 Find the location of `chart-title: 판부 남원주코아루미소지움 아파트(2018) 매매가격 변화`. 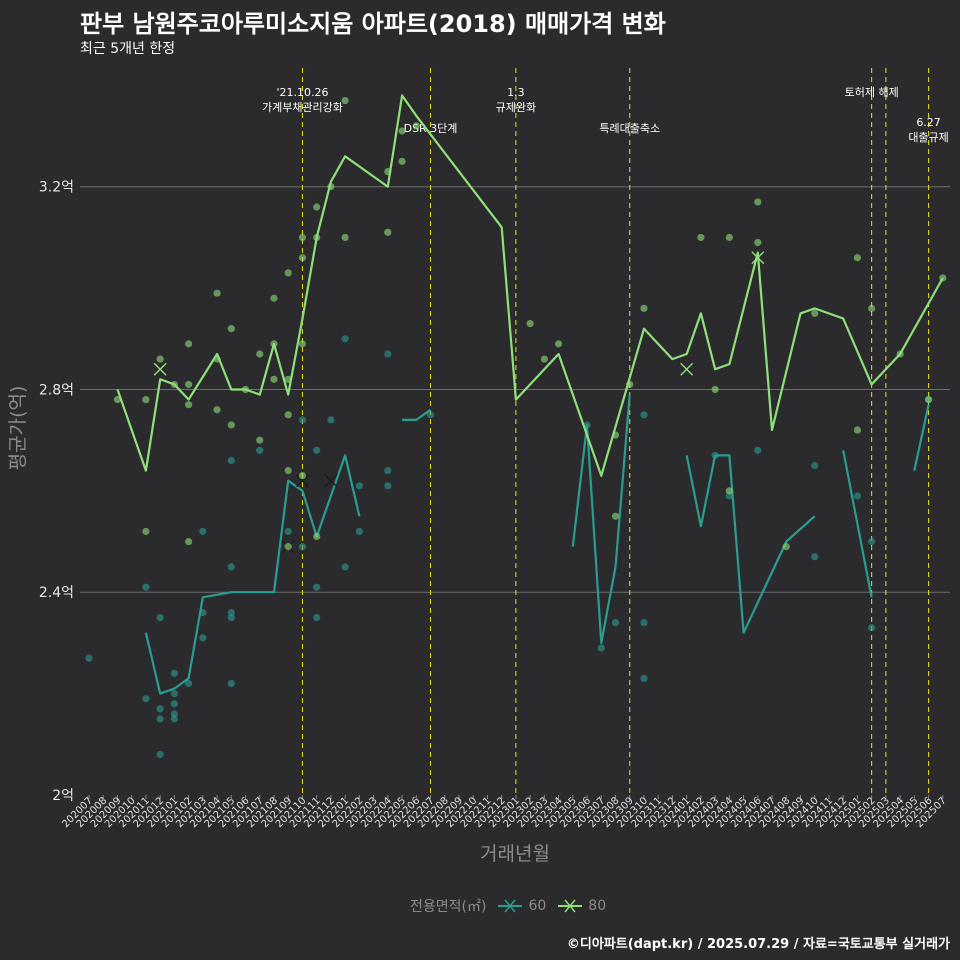

chart-title: 판부 남원주코아루미소지움 아파트(2018) 매매가격 변화 is located at coordinates (373, 24).